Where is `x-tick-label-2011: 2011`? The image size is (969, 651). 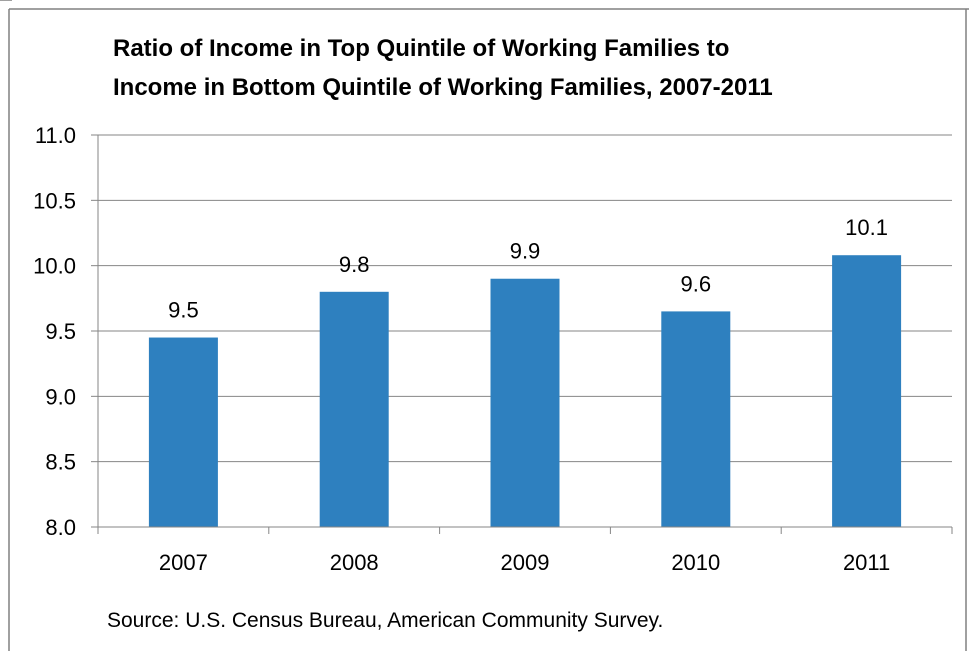 x-tick-label-2011: 2011 is located at coordinates (866, 562).